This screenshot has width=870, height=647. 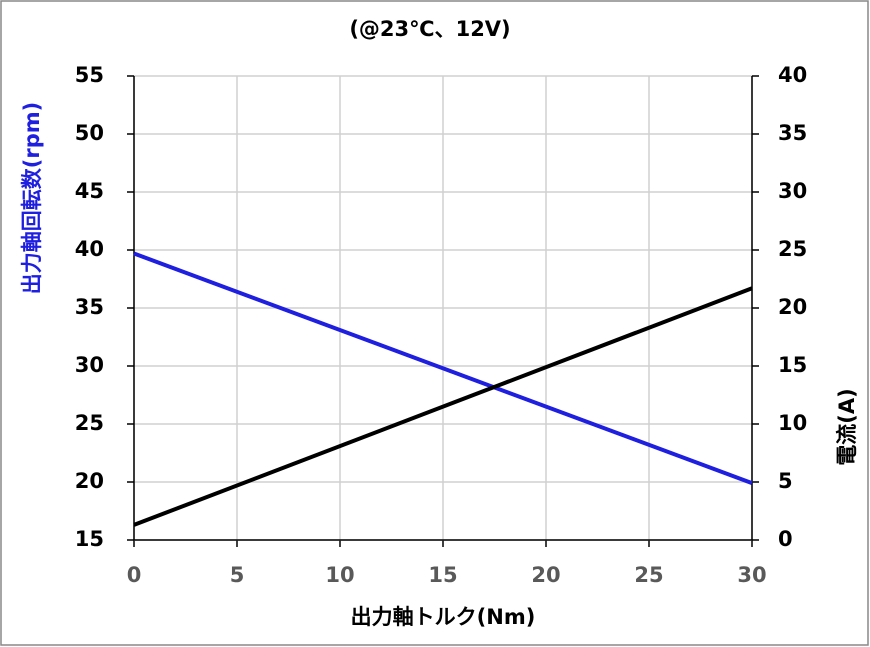 I want to click on y2-tick-label: 25, so click(x=792, y=249).